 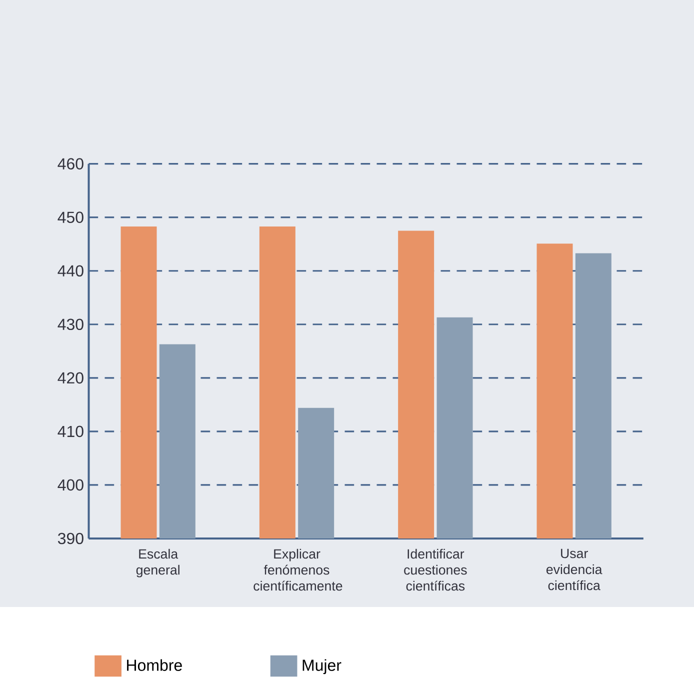 What do you see at coordinates (71, 538) in the screenshot?
I see `y-tick-label: 390` at bounding box center [71, 538].